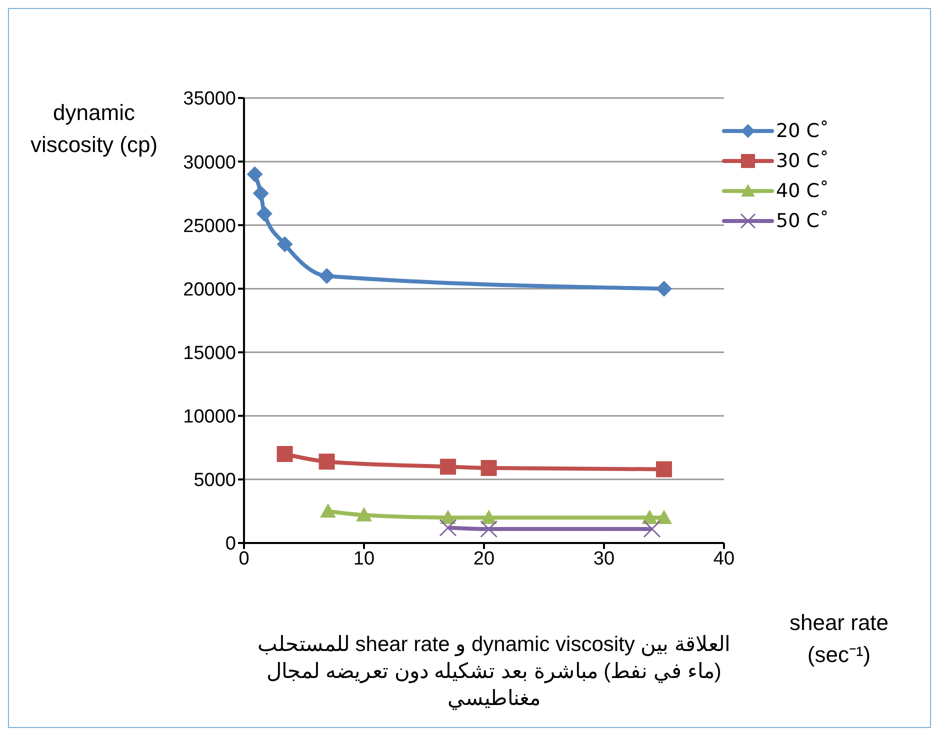 The width and height of the screenshot is (939, 736). What do you see at coordinates (604, 559) in the screenshot?
I see `x-tick-label: 30` at bounding box center [604, 559].